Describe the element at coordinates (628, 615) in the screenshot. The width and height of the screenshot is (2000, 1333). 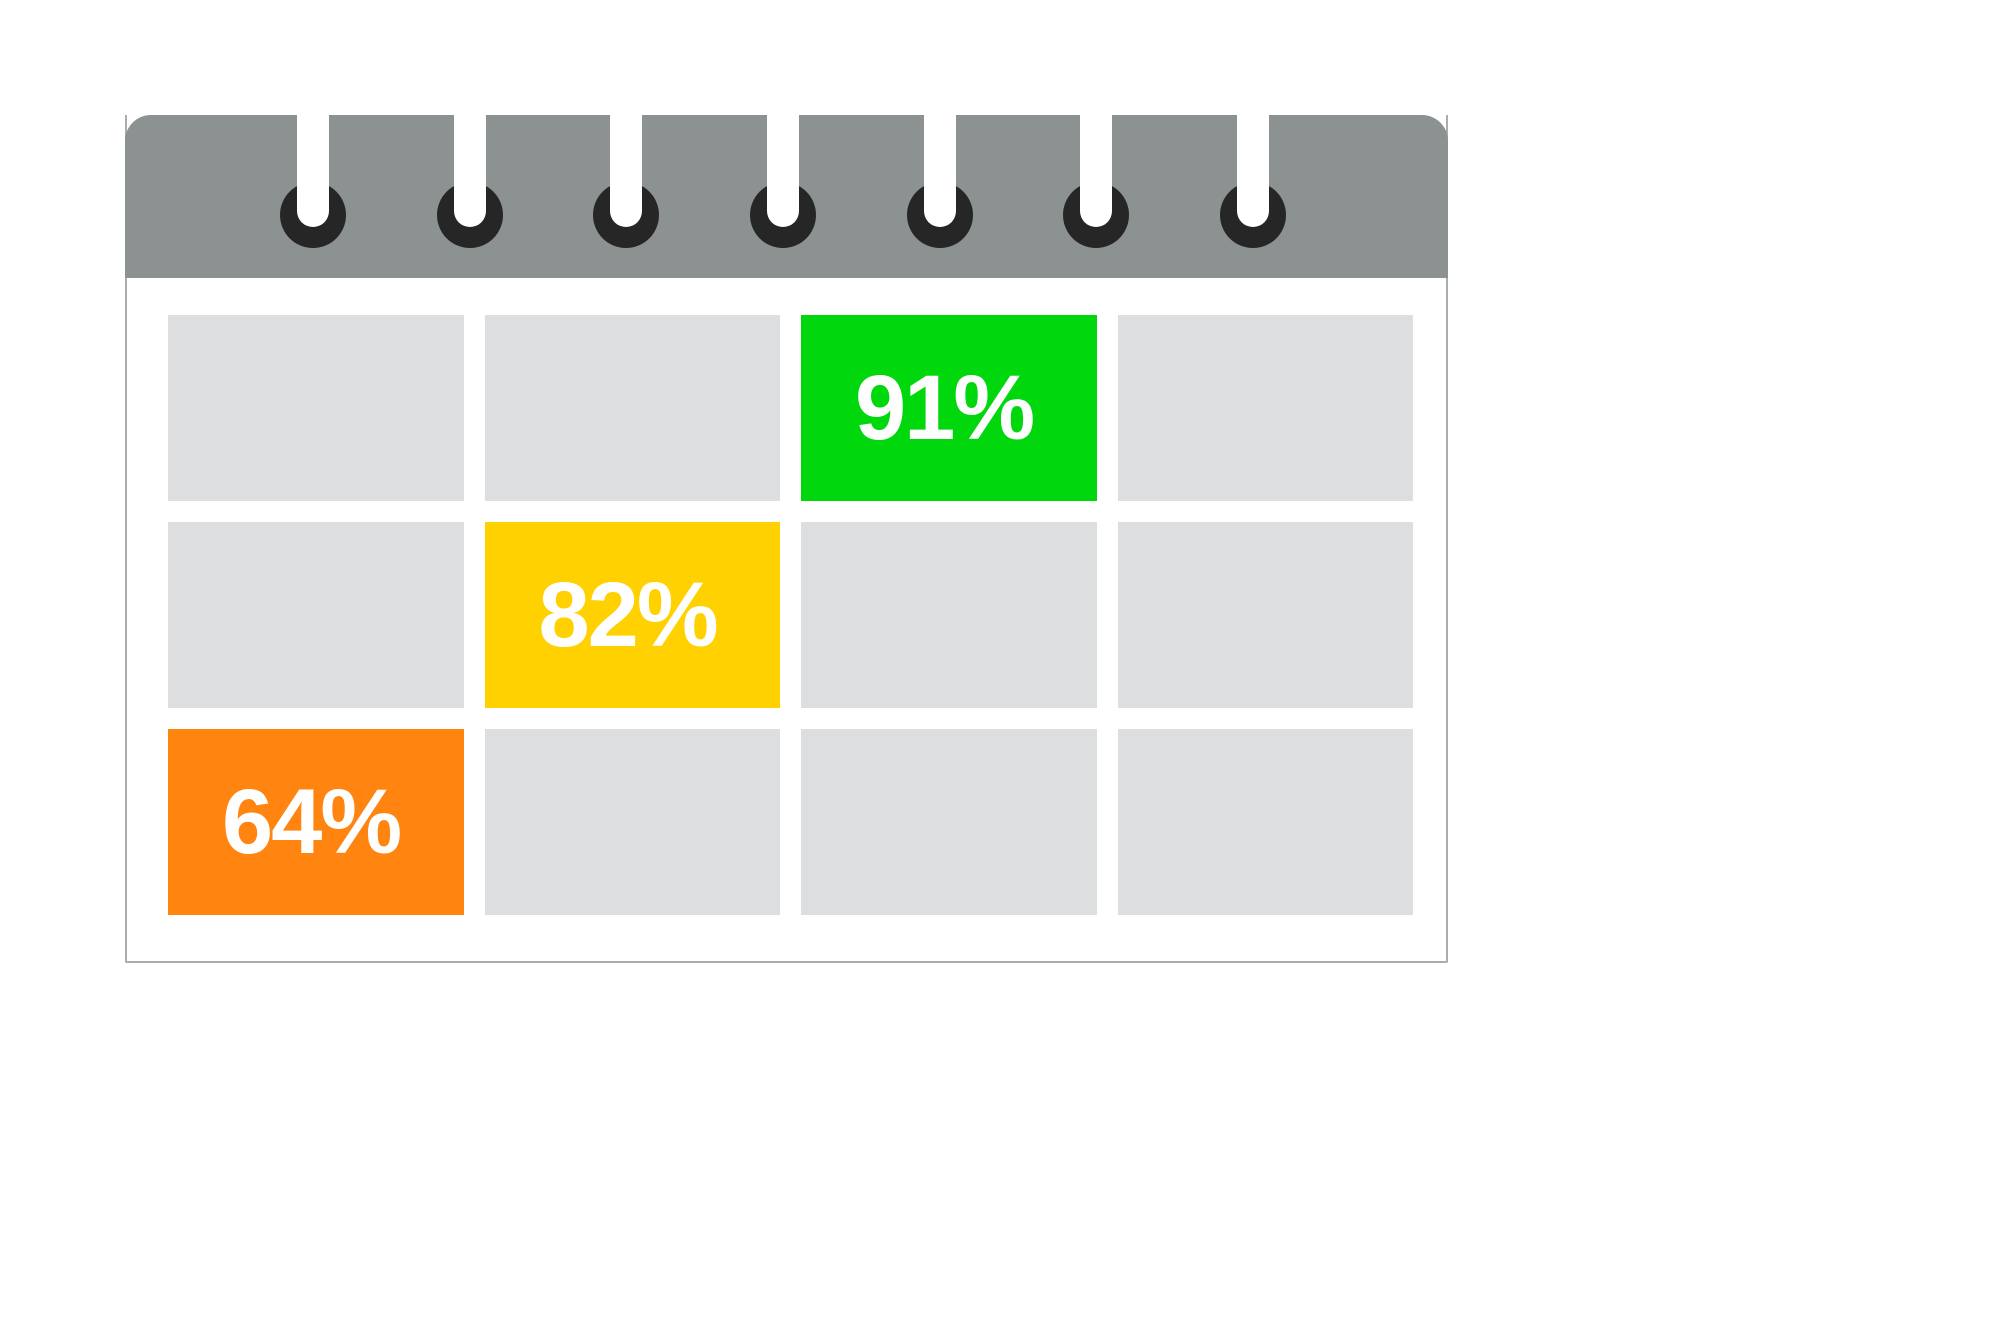
I see `calendar-cell-value: 82%` at that location.